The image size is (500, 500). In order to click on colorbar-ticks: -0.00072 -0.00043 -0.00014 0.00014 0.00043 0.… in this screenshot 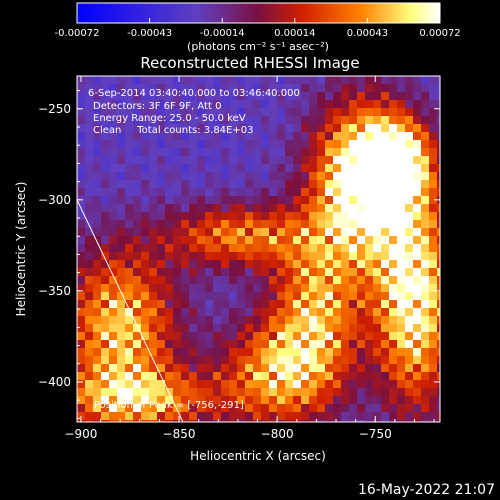, I will do `click(258, 28)`.